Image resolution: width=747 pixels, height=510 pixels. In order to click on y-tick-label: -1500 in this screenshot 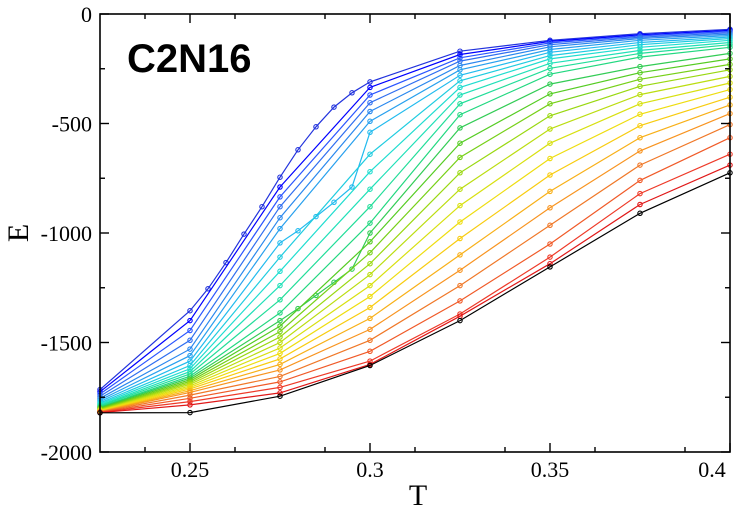, I will do `click(66, 343)`.